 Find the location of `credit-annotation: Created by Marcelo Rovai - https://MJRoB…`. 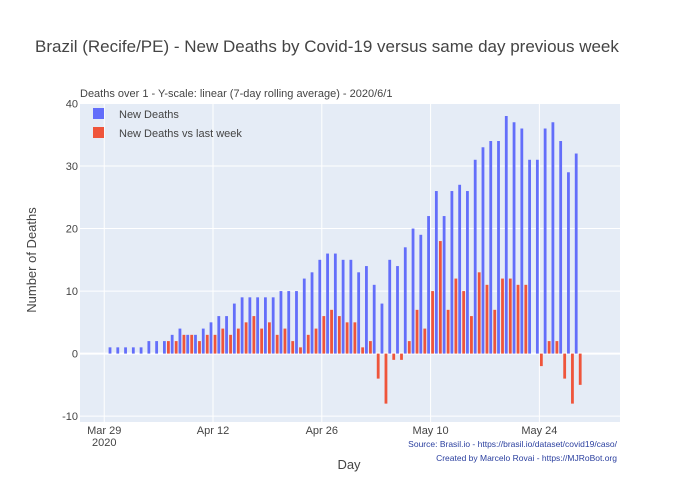

credit-annotation: Created by Marcelo Rovai - https://MJRoB… is located at coordinates (526, 458).